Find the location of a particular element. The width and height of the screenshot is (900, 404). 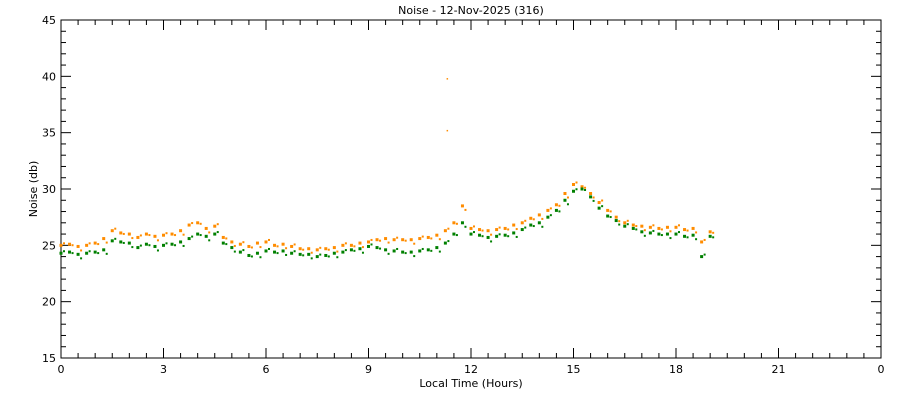

x-tick-label: 0 is located at coordinates (61, 369).